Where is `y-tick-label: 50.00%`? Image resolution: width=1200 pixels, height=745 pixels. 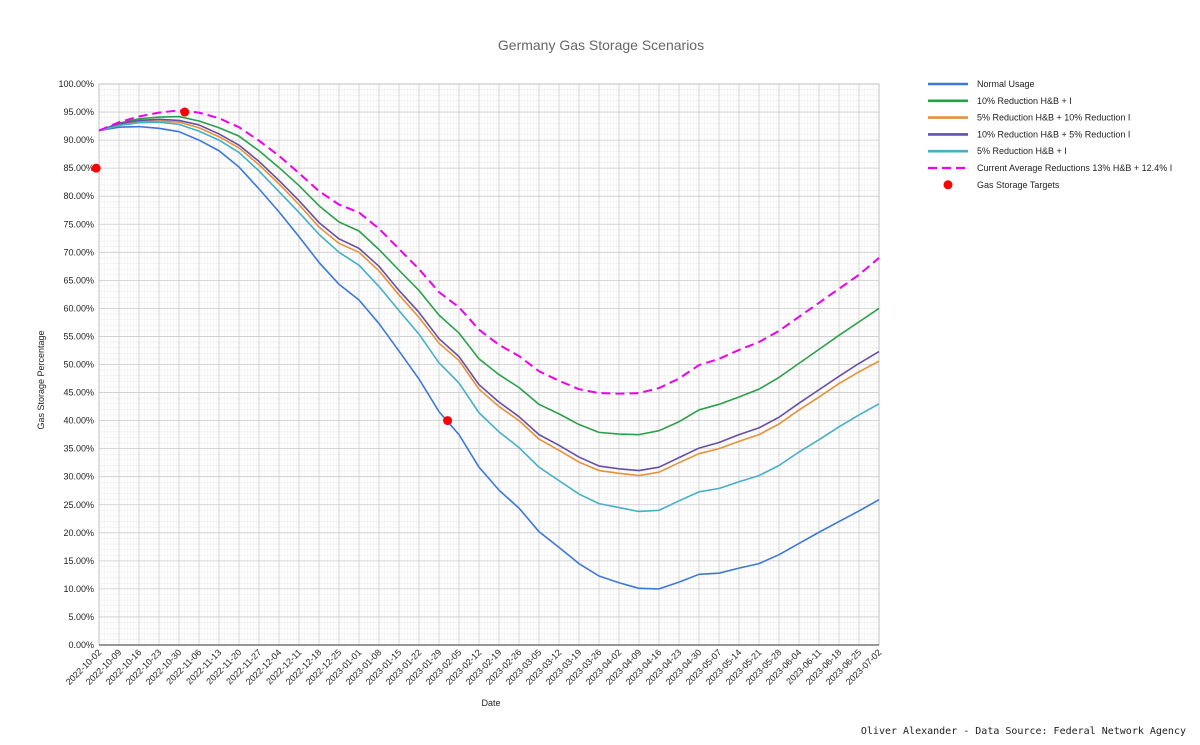
y-tick-label: 50.00% is located at coordinates (78, 365).